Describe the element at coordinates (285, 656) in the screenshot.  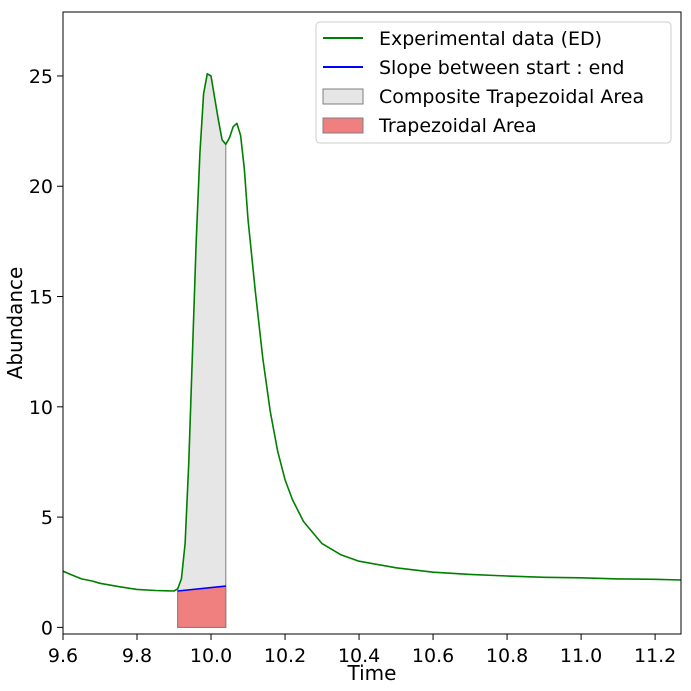
I see `x-tick-label: 10.2` at that location.